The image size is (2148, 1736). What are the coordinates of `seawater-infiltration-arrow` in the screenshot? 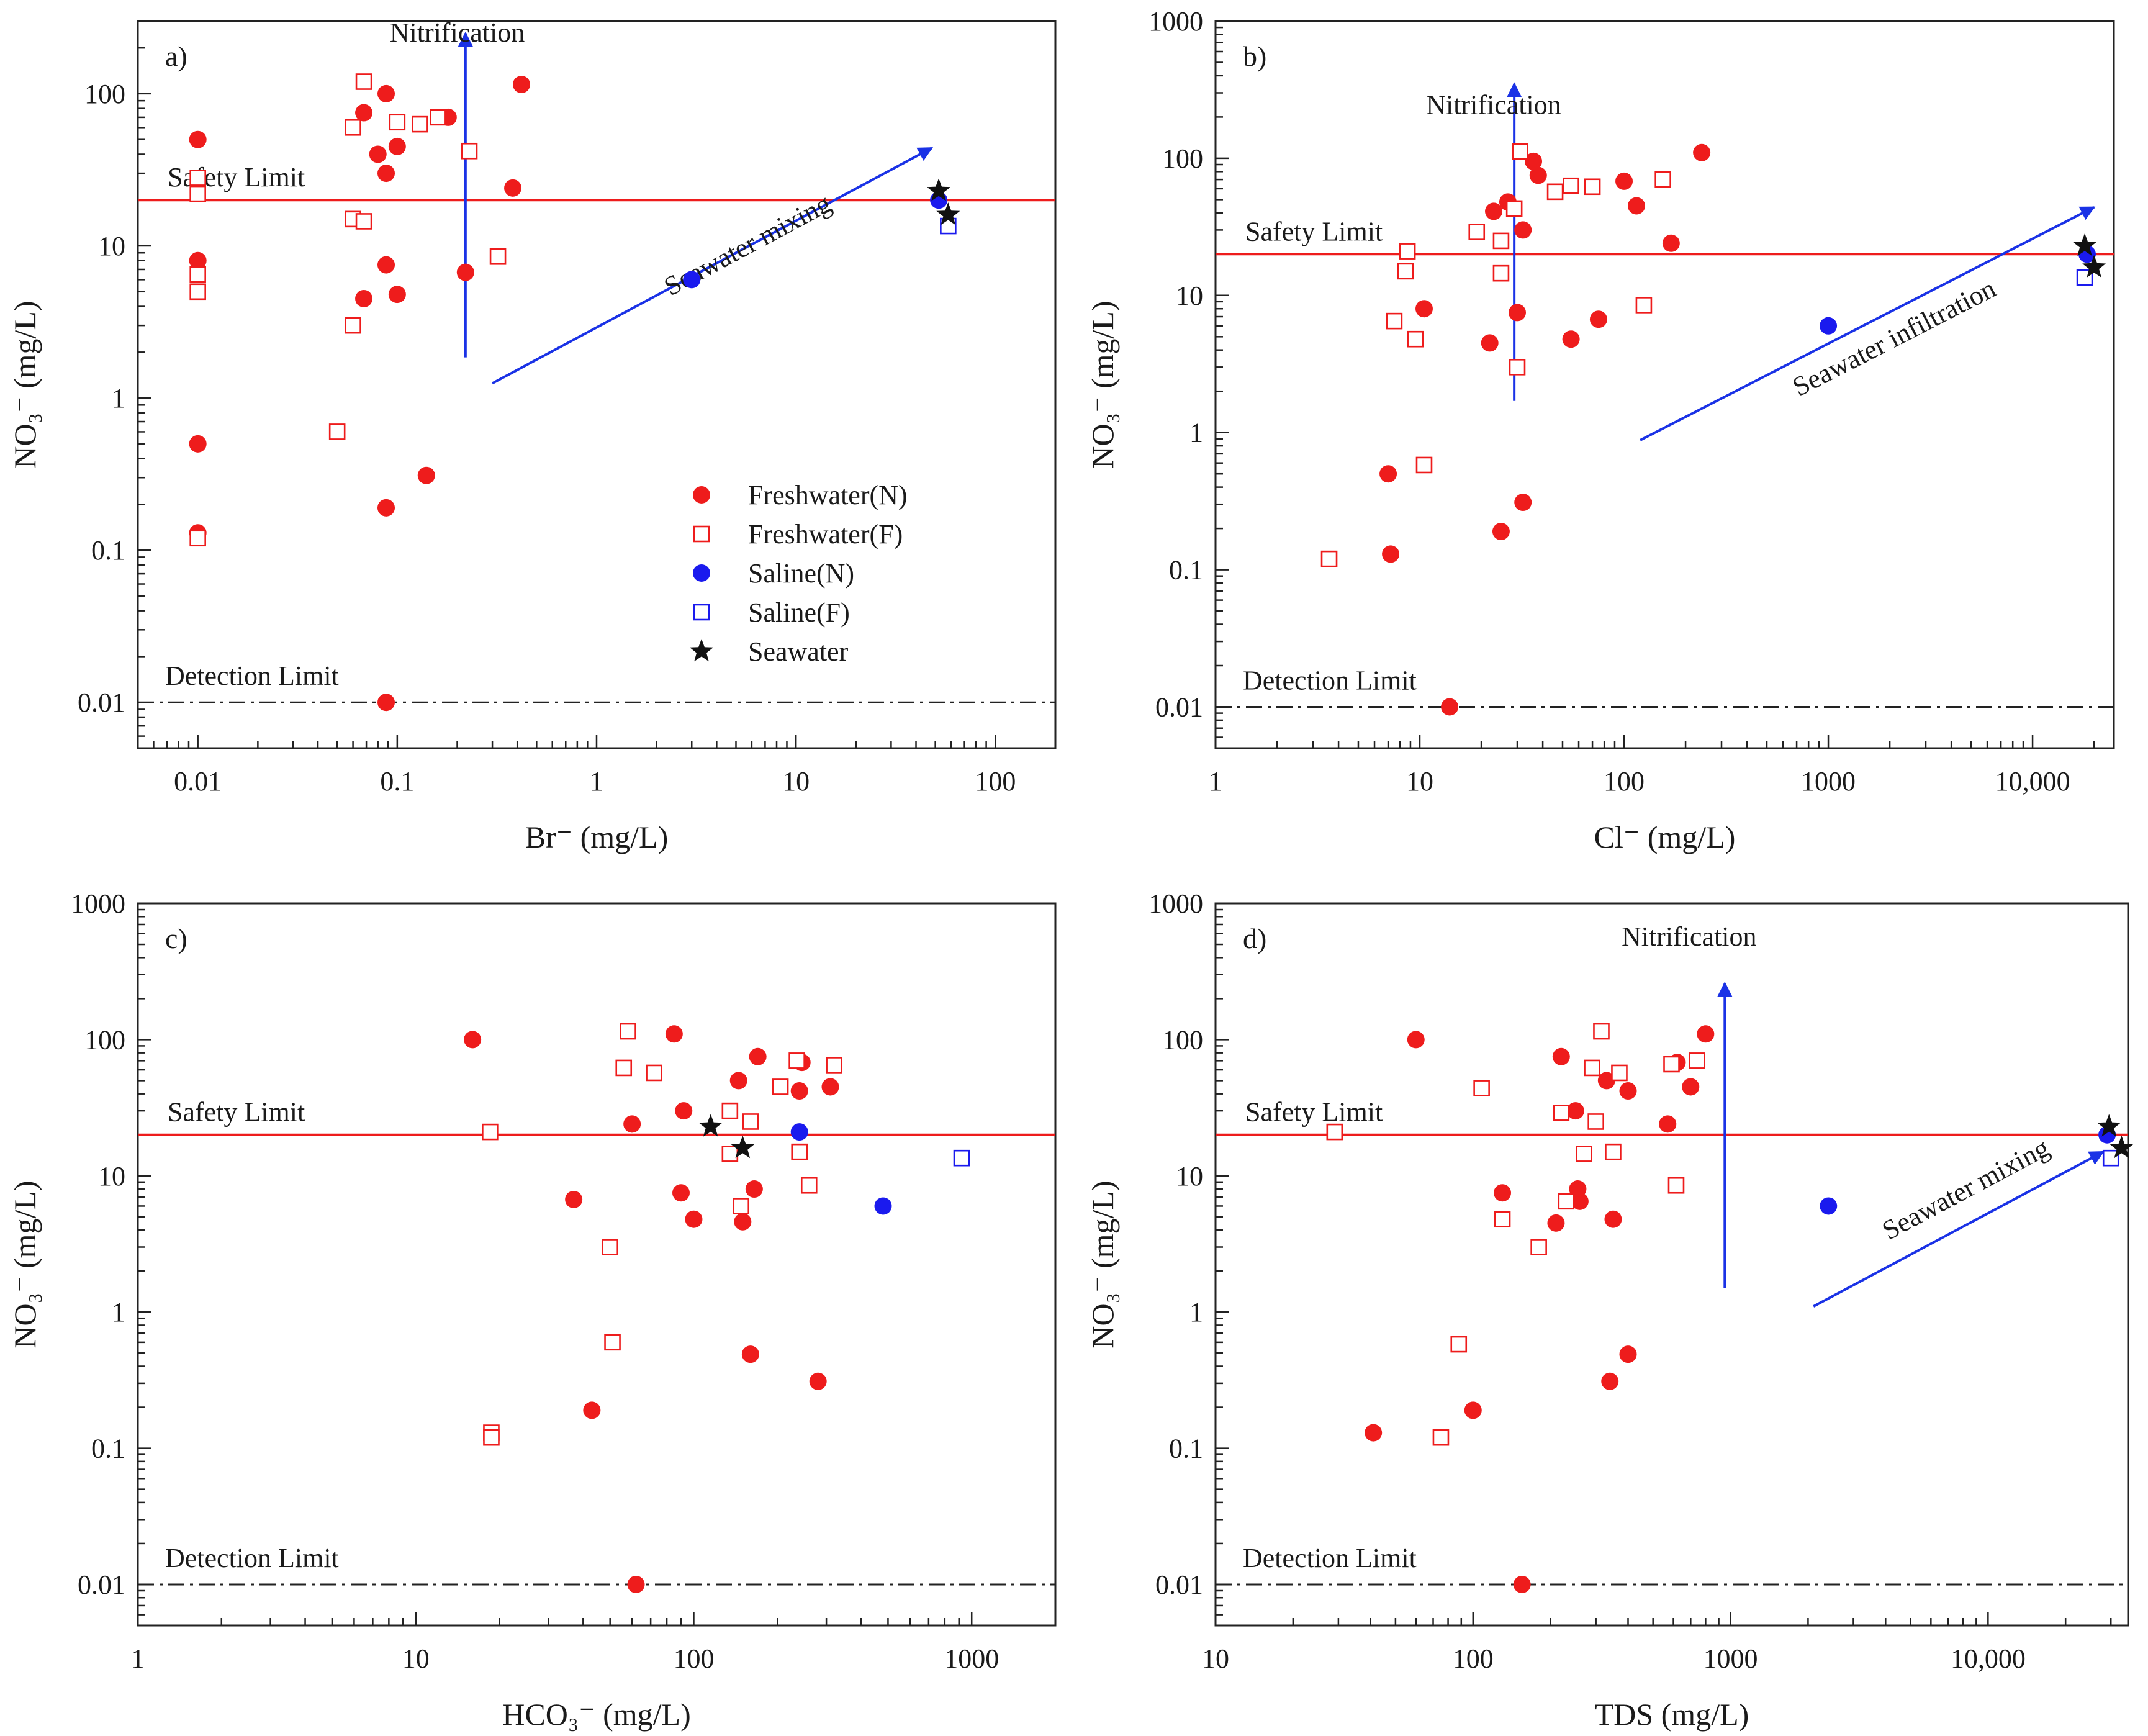 It's located at (1868, 323).